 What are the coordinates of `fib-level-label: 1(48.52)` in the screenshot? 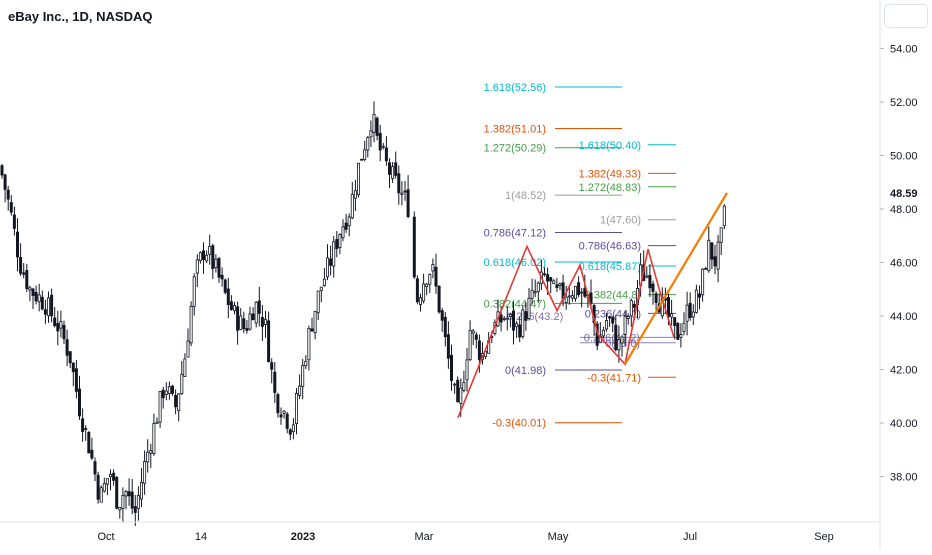 It's located at (525, 196).